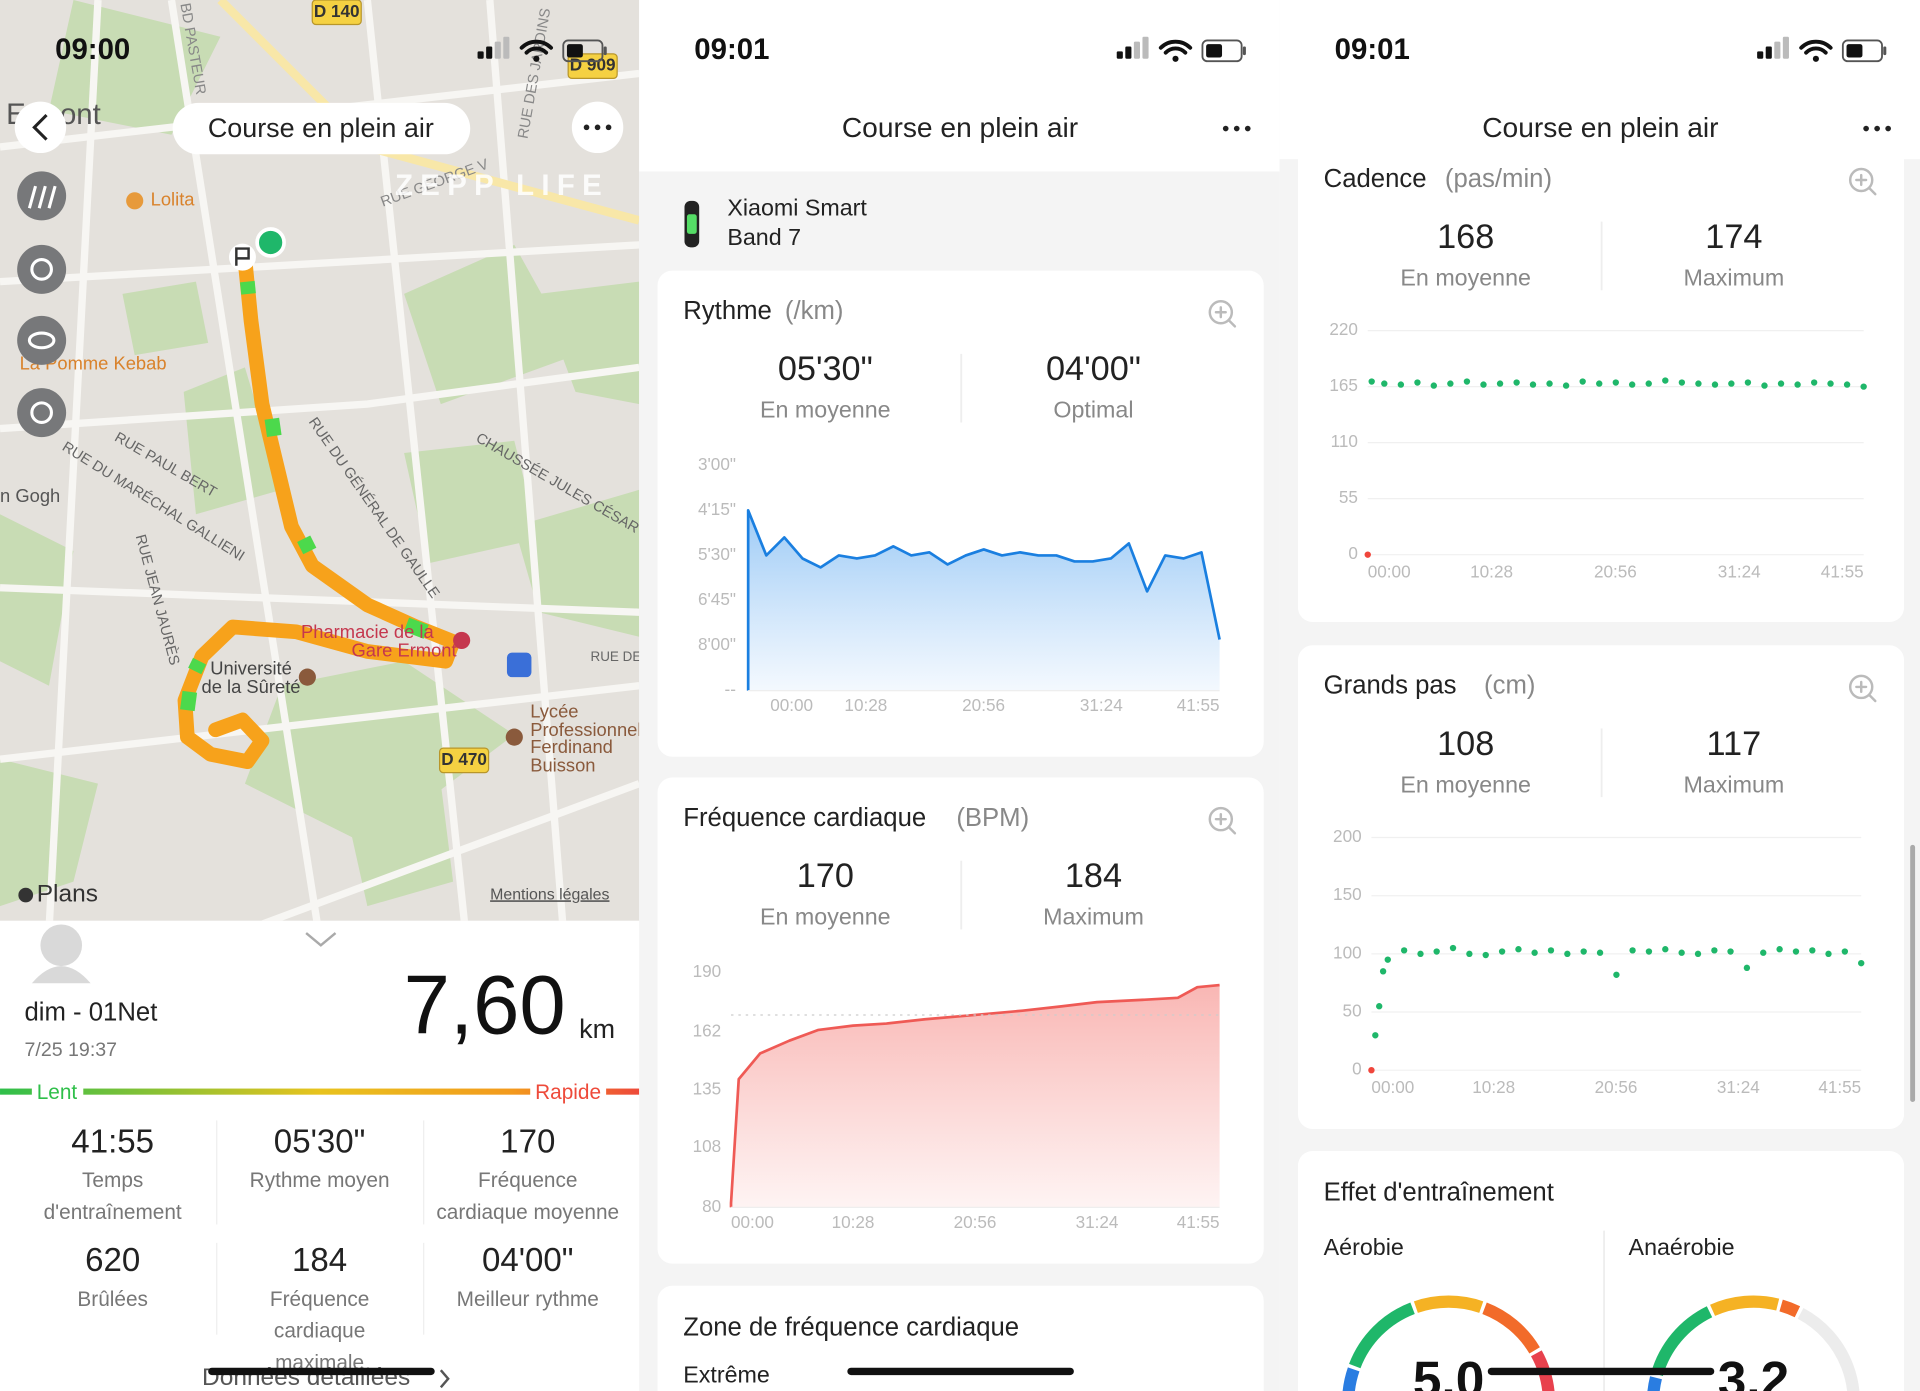  I want to click on zone-label: Extrême, so click(726, 1374).